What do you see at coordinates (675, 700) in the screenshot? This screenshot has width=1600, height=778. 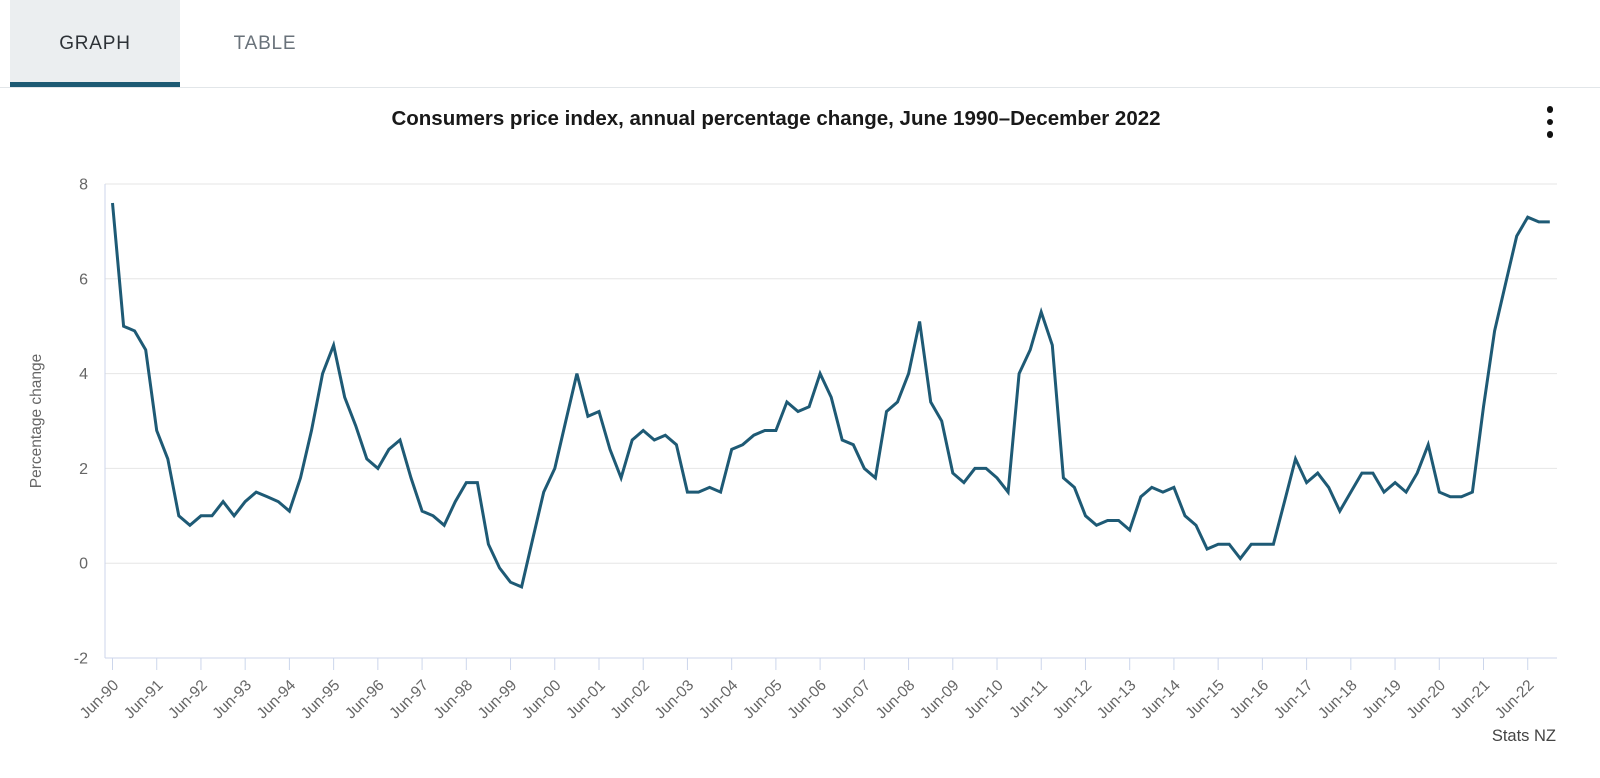 I see `x-axis-tick-label: Jun-03` at bounding box center [675, 700].